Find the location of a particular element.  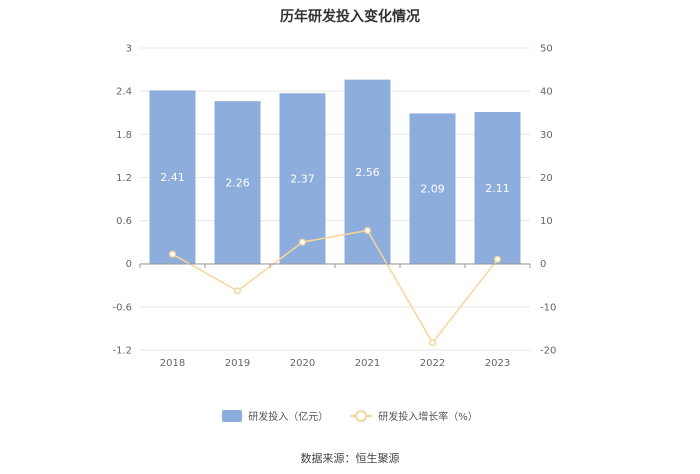

line-series is located at coordinates (335, 286).